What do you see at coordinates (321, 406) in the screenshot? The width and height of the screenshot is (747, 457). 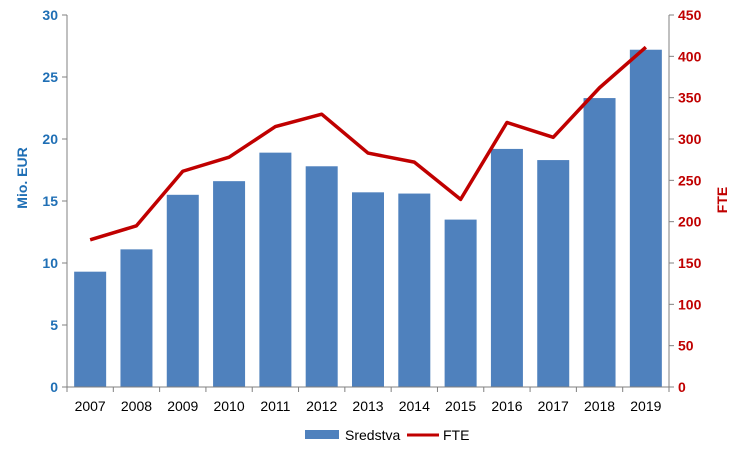 I see `x-tick-label: 2012` at bounding box center [321, 406].